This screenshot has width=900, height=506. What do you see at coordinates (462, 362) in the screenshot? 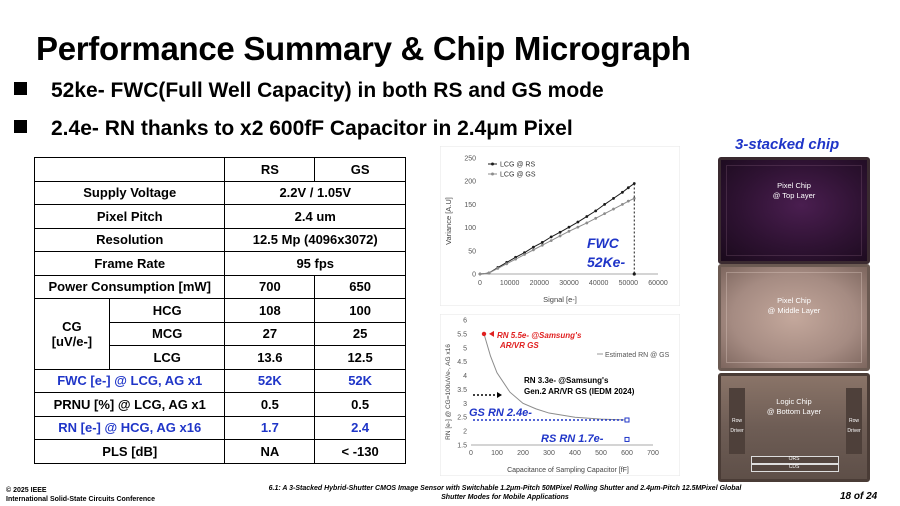
I see `y-tick-label: 4.5` at bounding box center [462, 362].